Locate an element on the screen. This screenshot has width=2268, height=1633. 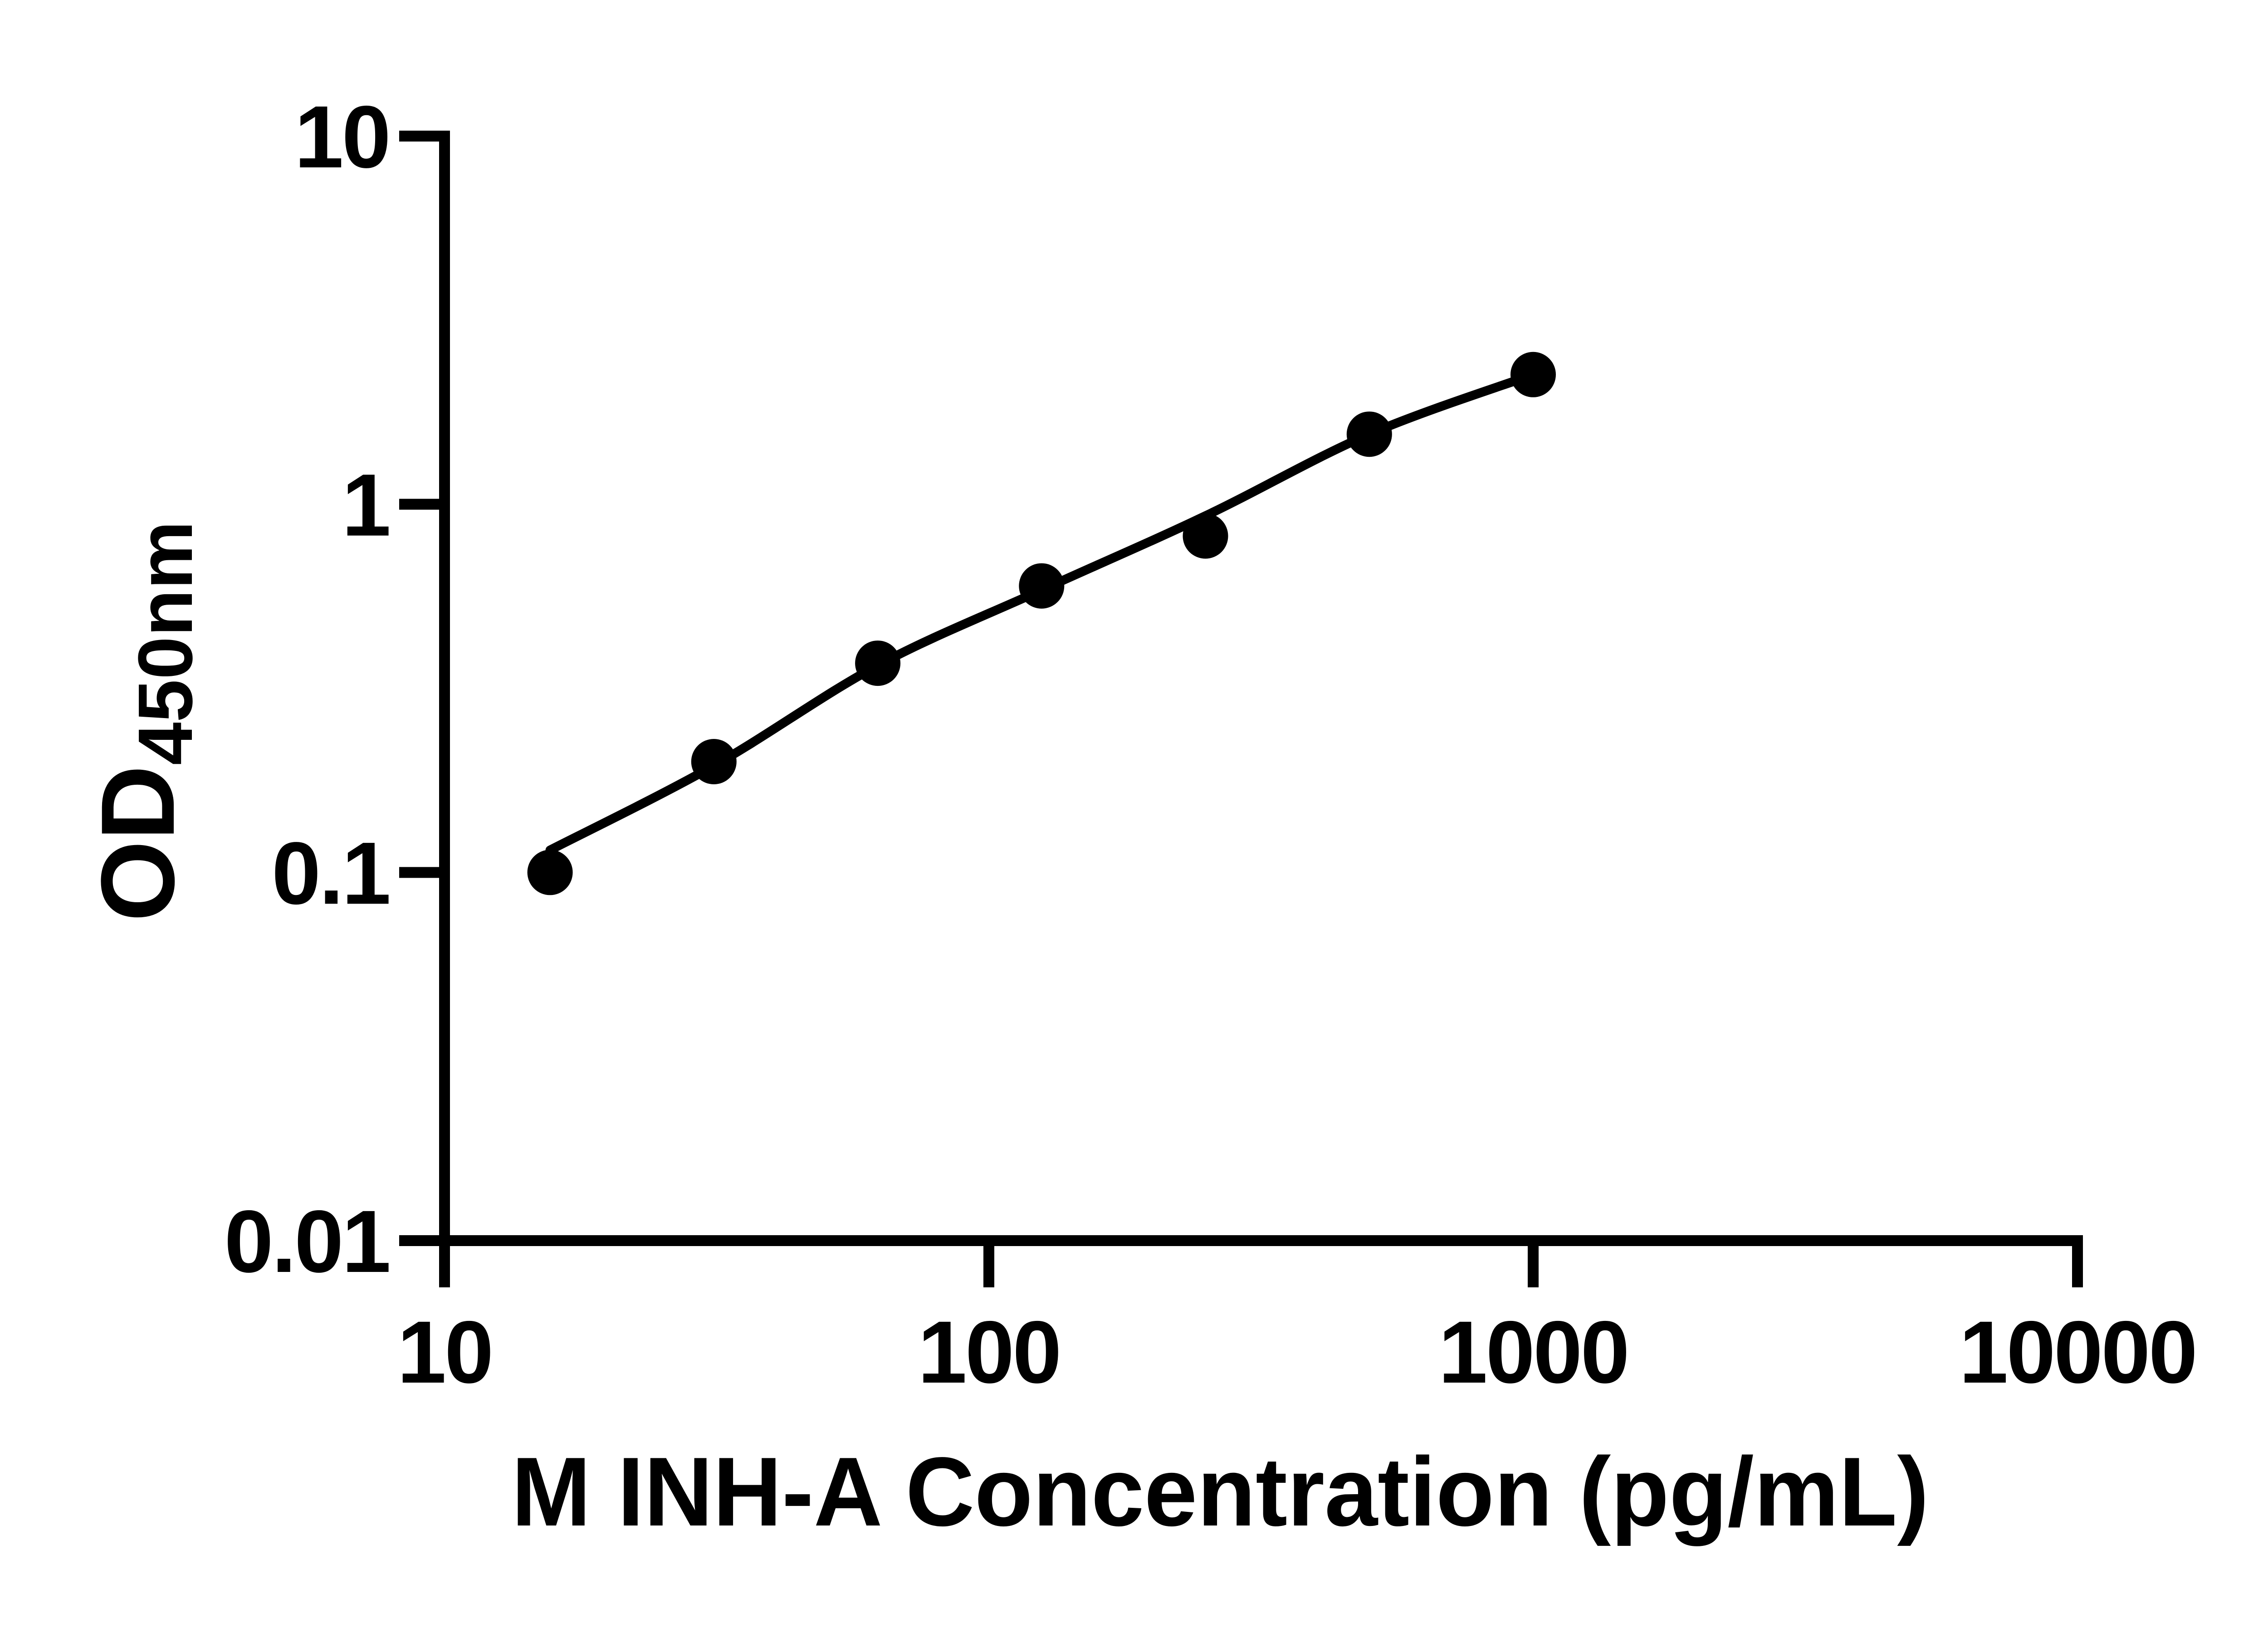
y-tick-label: 0.1 is located at coordinates (331, 873).